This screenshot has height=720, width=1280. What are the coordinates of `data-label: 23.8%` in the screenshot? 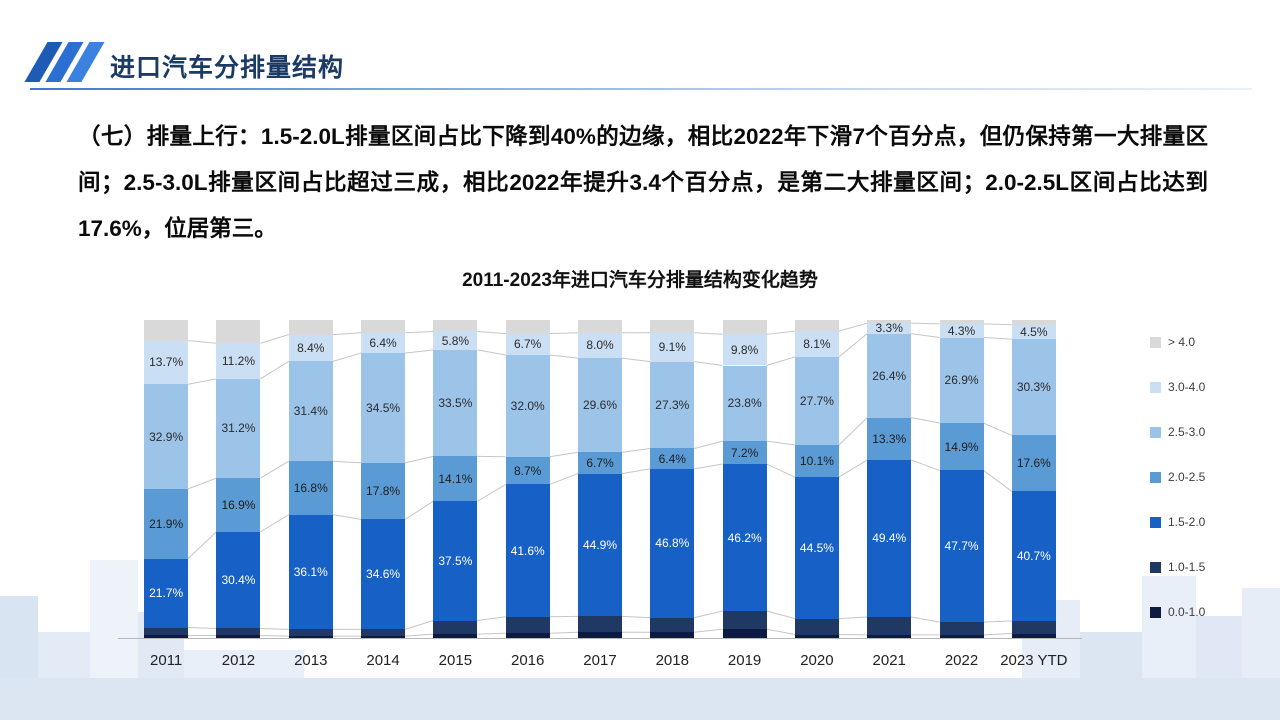 It's located at (744, 403).